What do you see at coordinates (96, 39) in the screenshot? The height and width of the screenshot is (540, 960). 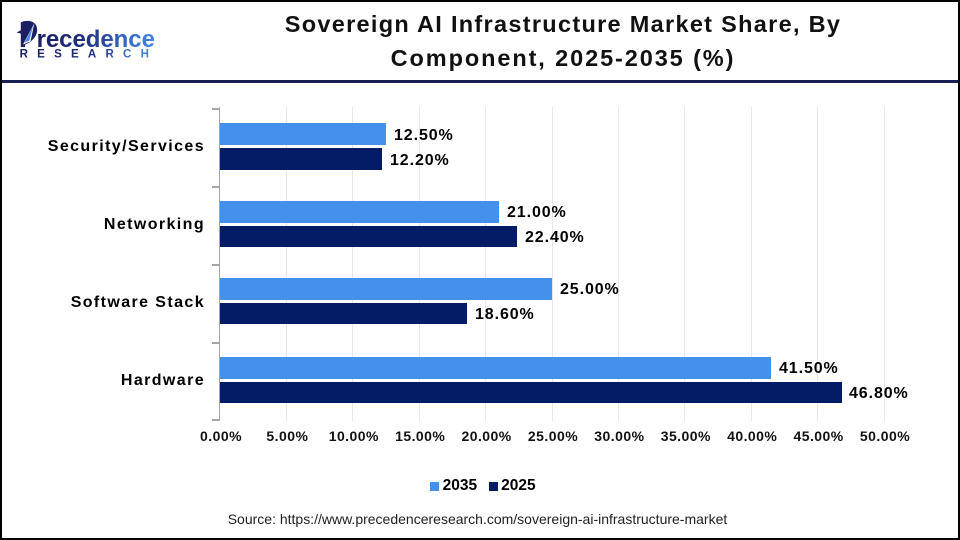 I see `svg-text: recedence` at bounding box center [96, 39].